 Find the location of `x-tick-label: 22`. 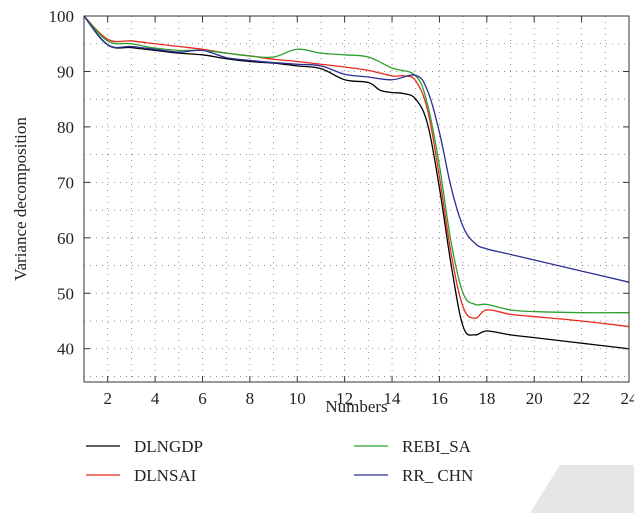

x-tick-label: 22 is located at coordinates (581, 398).